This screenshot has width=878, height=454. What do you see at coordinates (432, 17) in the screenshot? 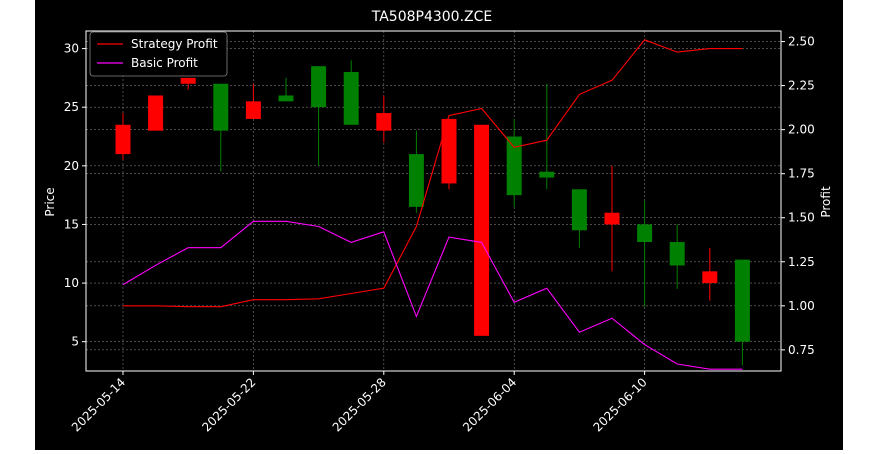
I see `chart-title: TA508P4300.ZCE` at bounding box center [432, 17].